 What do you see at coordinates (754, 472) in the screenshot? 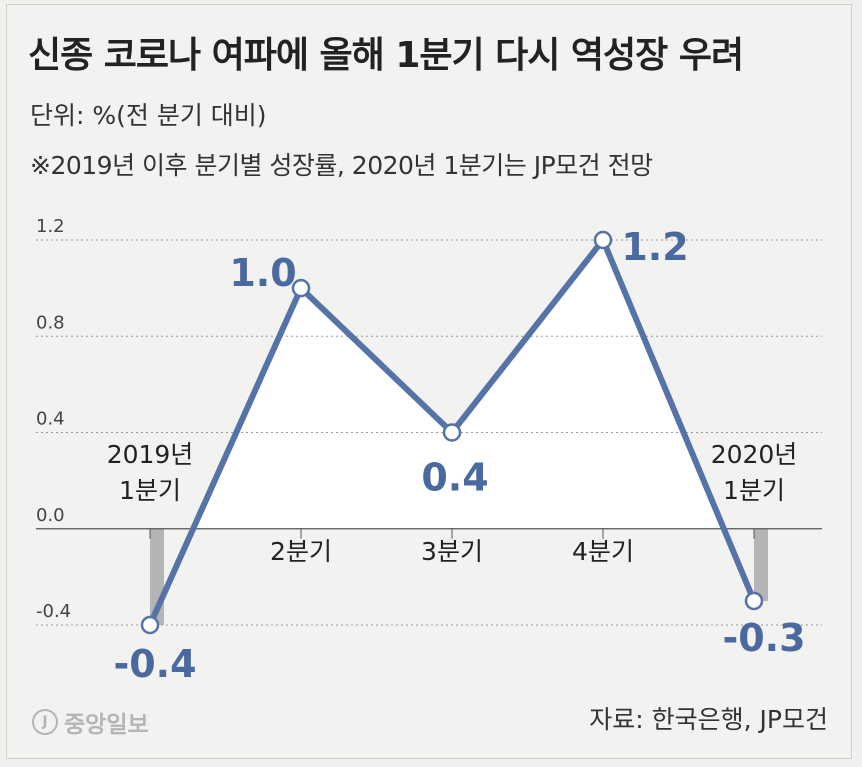
I see `x-category-label-5: 2020년 1분기` at bounding box center [754, 472].